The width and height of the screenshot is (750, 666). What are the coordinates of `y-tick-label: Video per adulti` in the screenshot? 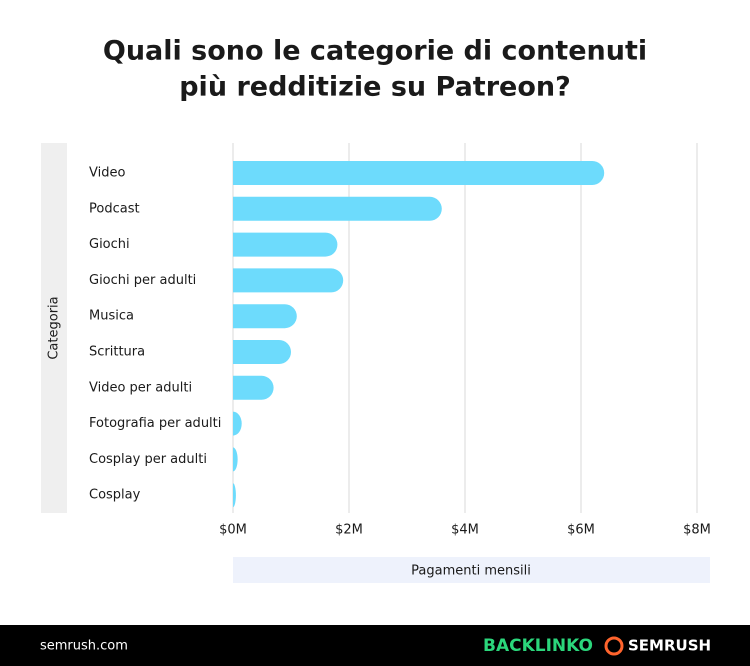 It's located at (140, 387).